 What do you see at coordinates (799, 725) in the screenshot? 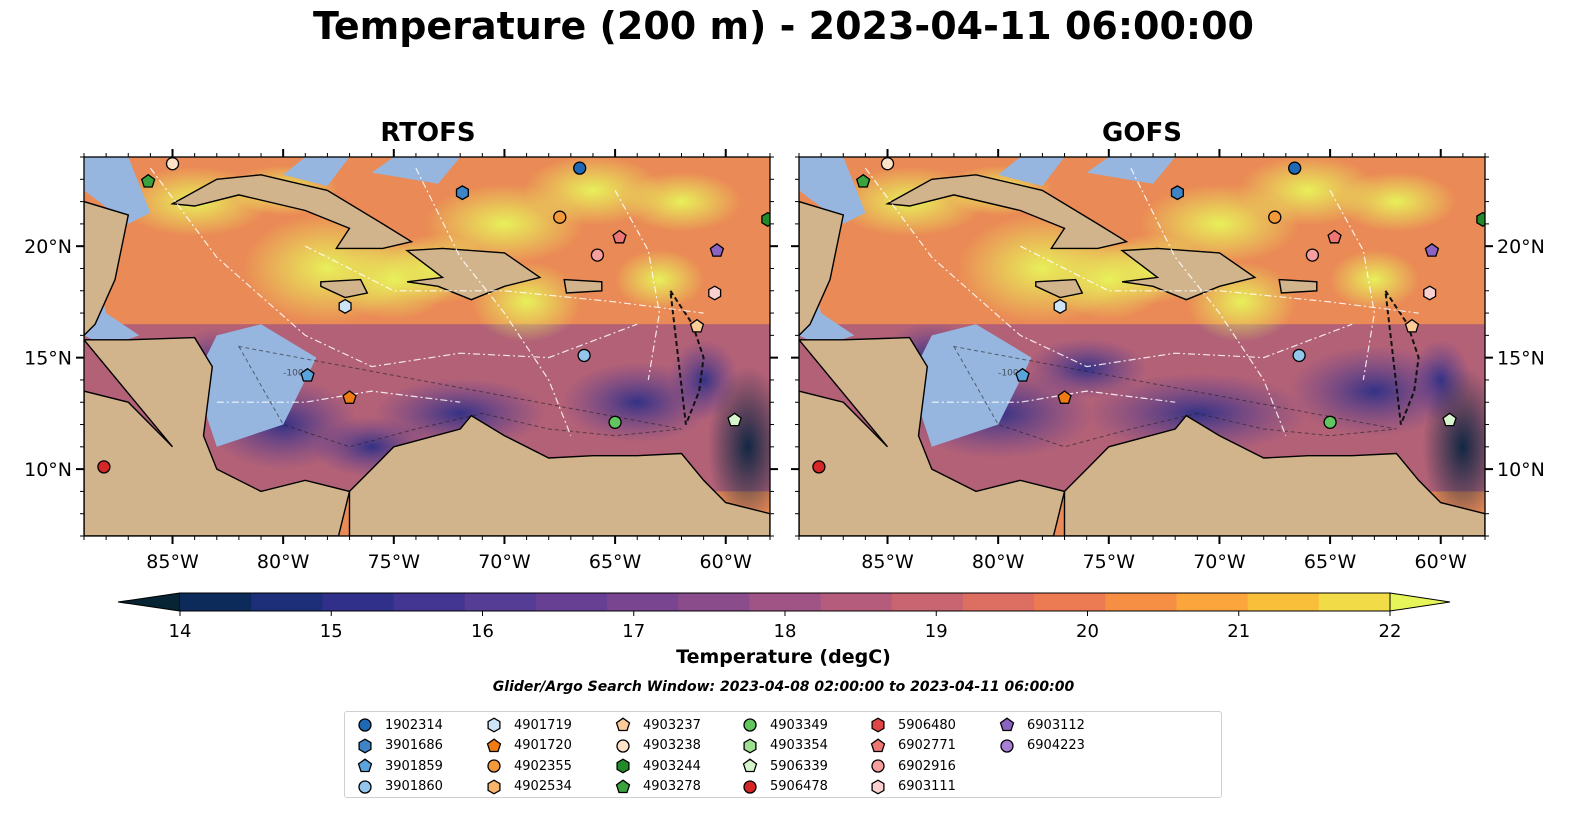
I see `legend-label: 4903349` at bounding box center [799, 725].